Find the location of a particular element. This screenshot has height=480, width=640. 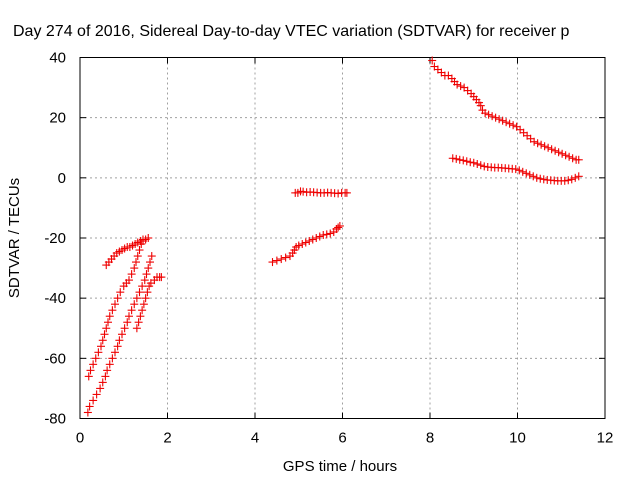

y-tick-label: 20 is located at coordinates (57, 118).